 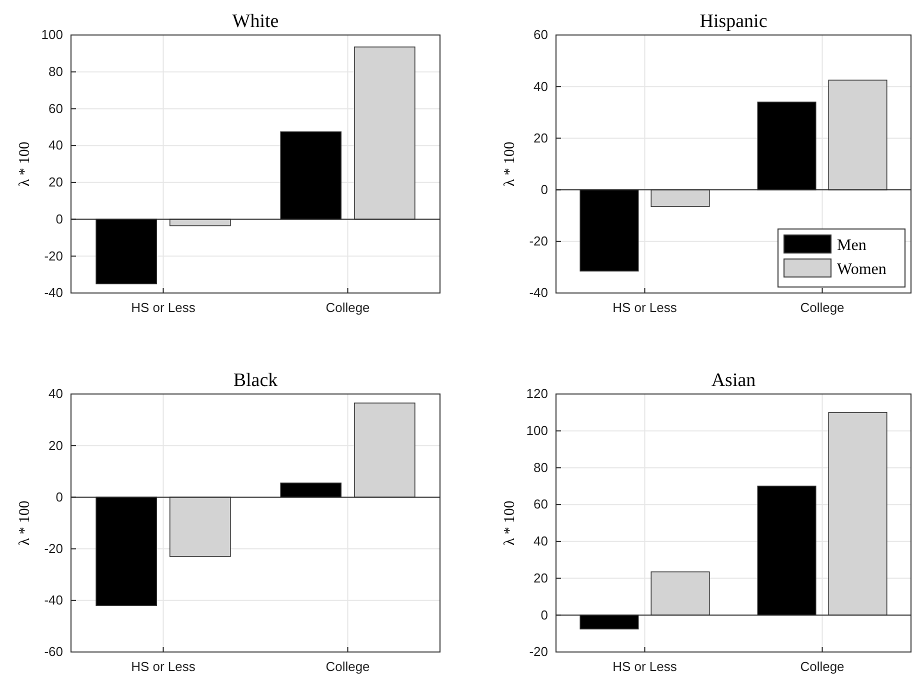 What do you see at coordinates (734, 21) in the screenshot?
I see `chart-title: Hispanic` at bounding box center [734, 21].